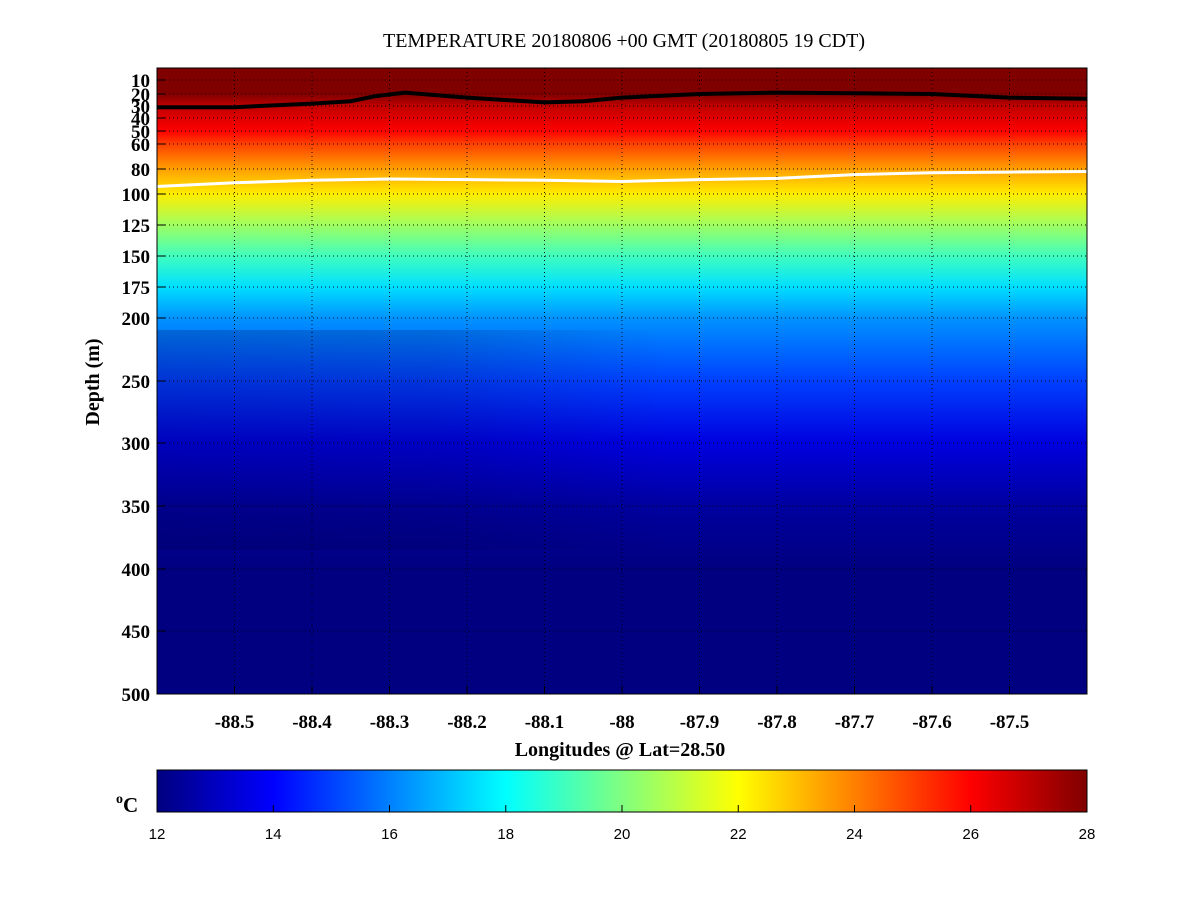 This screenshot has width=1201, height=901. What do you see at coordinates (140, 145) in the screenshot?
I see `y-tick-label: 60` at bounding box center [140, 145].